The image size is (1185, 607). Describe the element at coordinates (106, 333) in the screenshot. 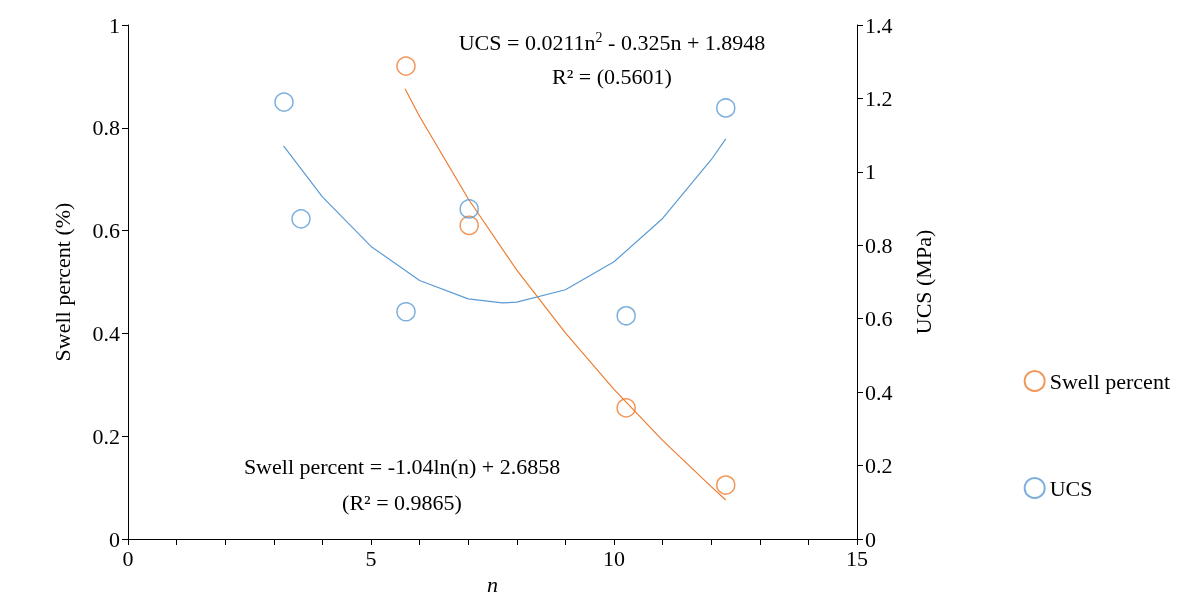

I see `y-tick-label: 0.4` at that location.